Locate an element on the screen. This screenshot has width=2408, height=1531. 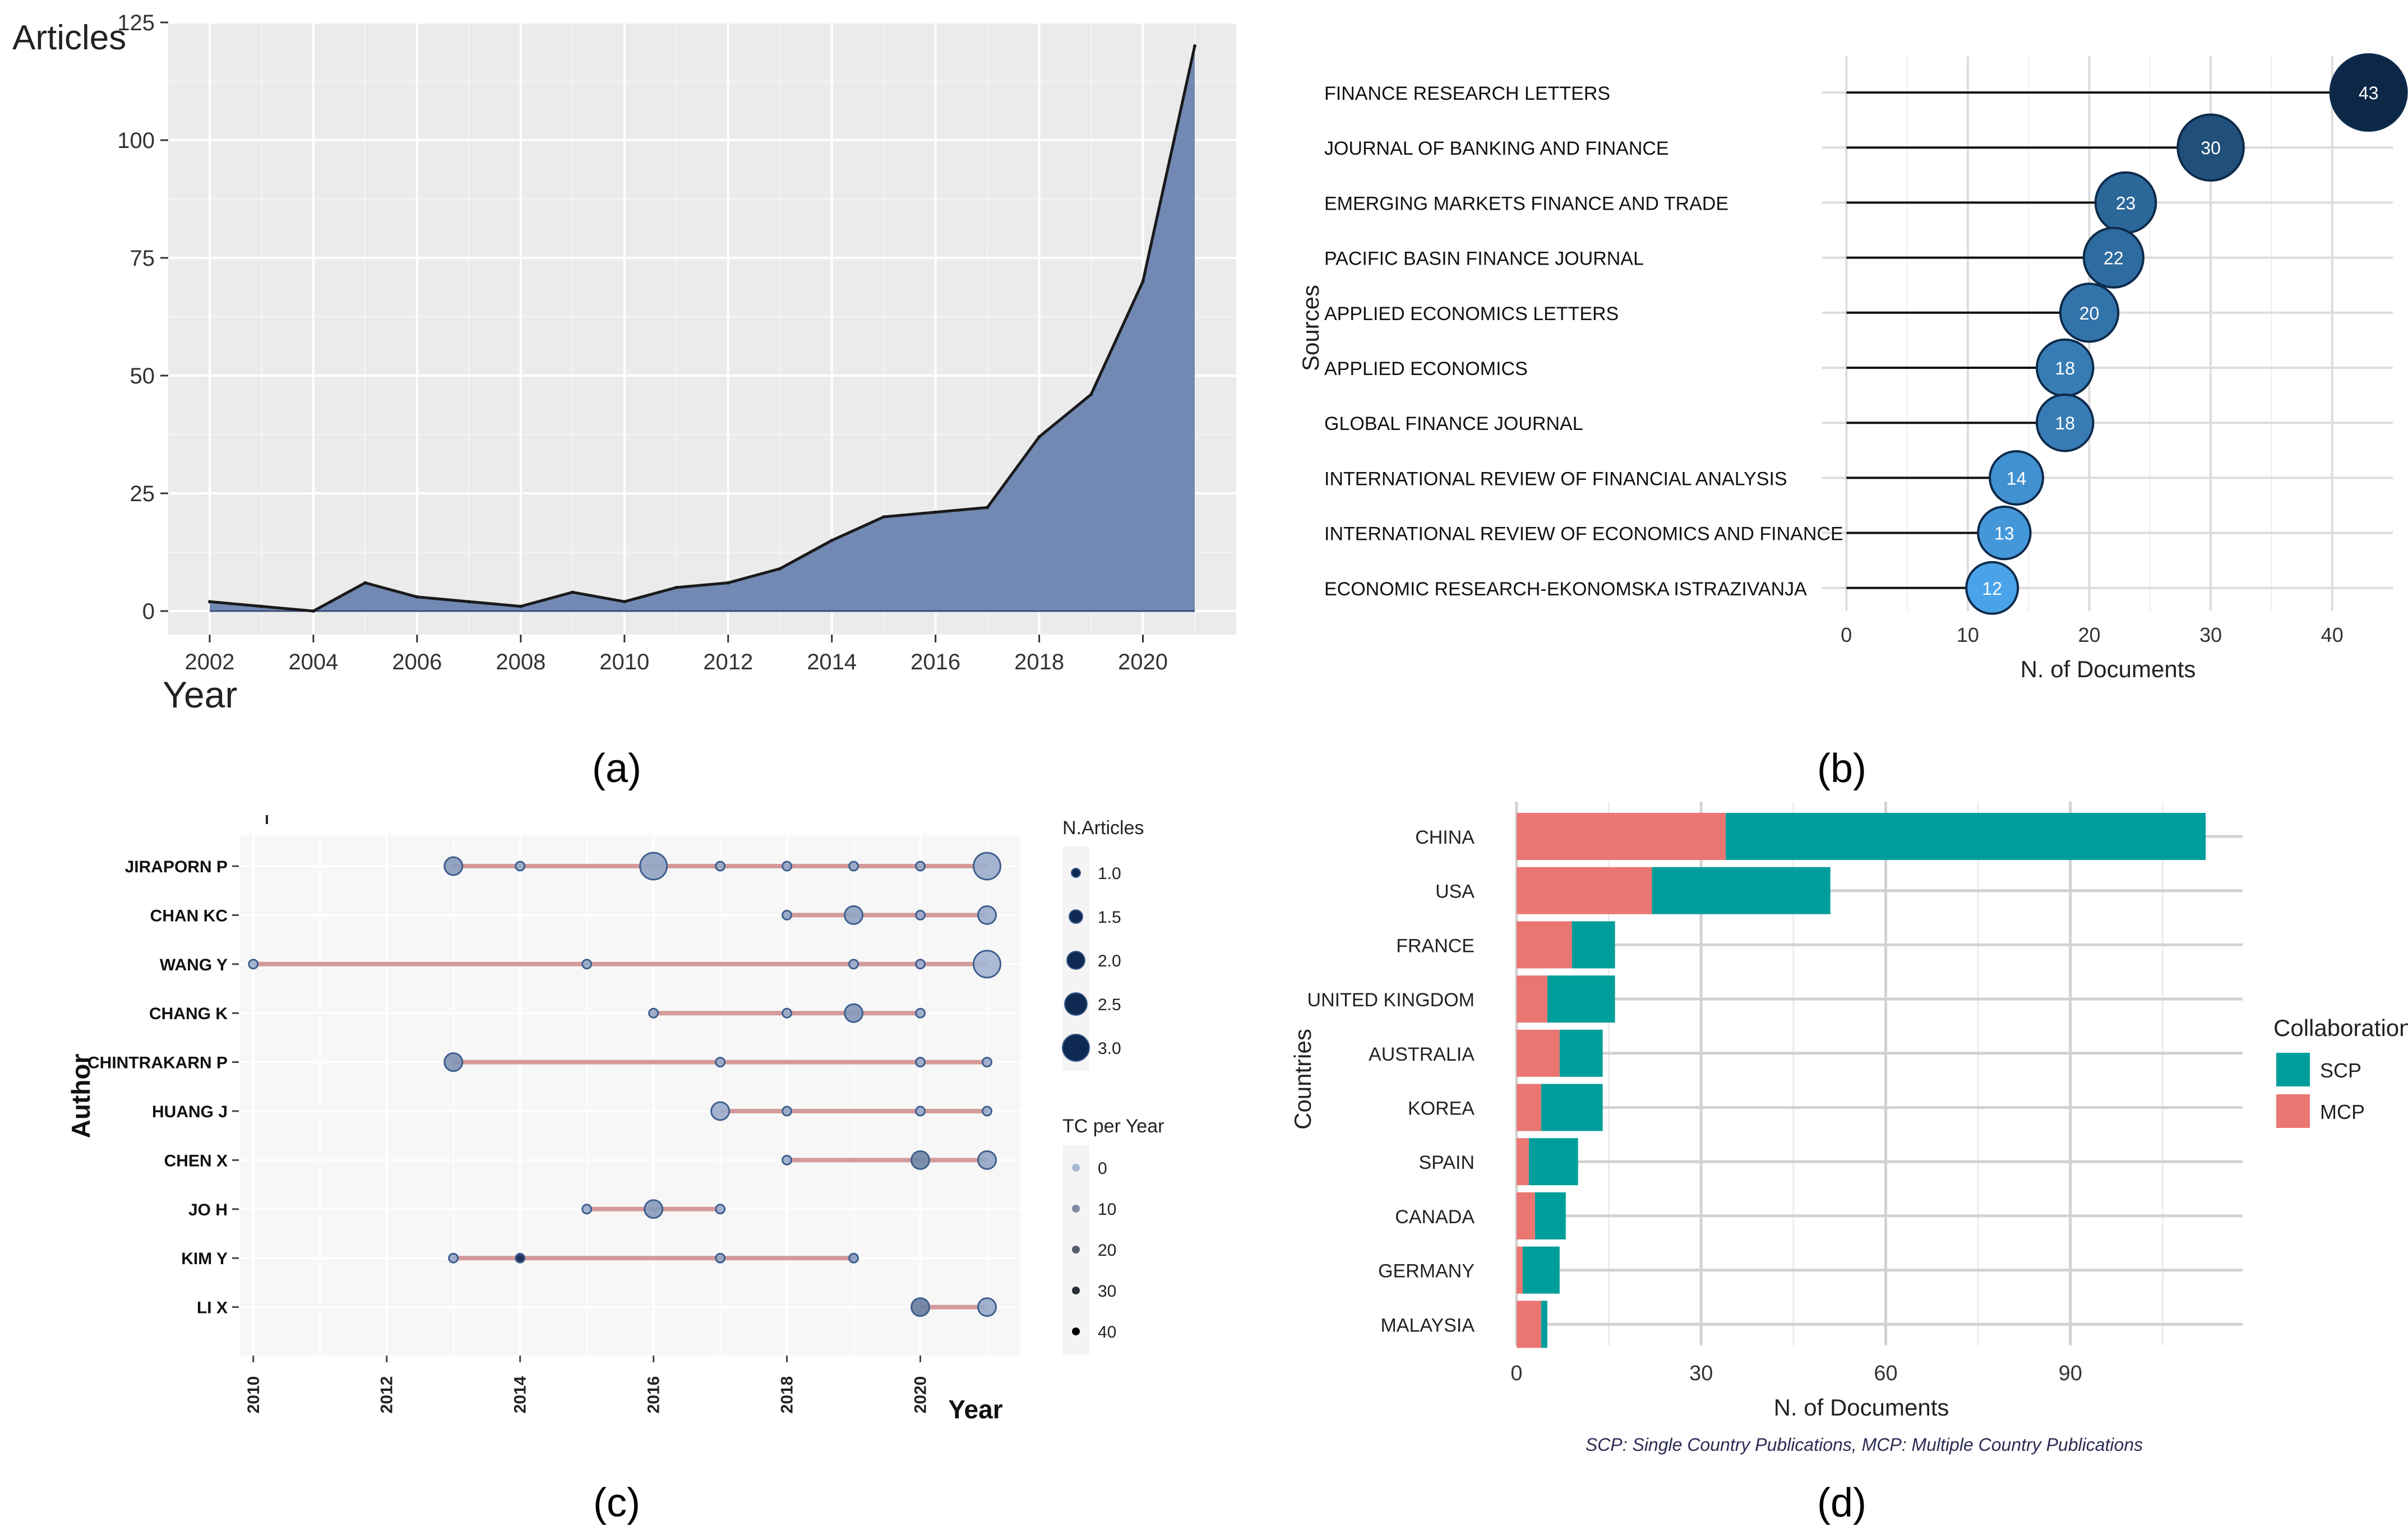
legend-tc-label: 30 is located at coordinates (1107, 1291).